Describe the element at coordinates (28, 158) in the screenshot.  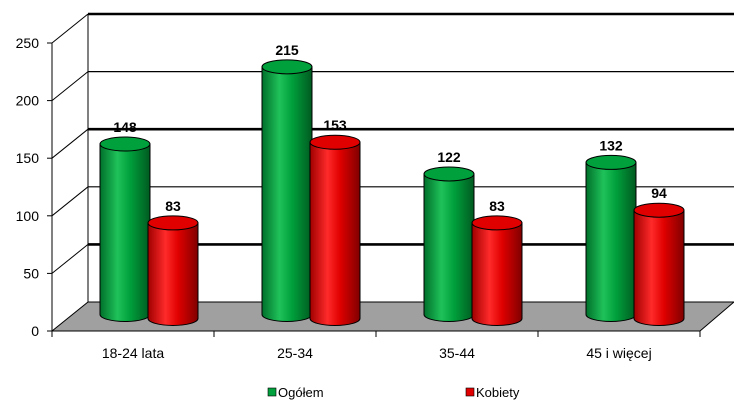
I see `y-tick-label: 150` at that location.